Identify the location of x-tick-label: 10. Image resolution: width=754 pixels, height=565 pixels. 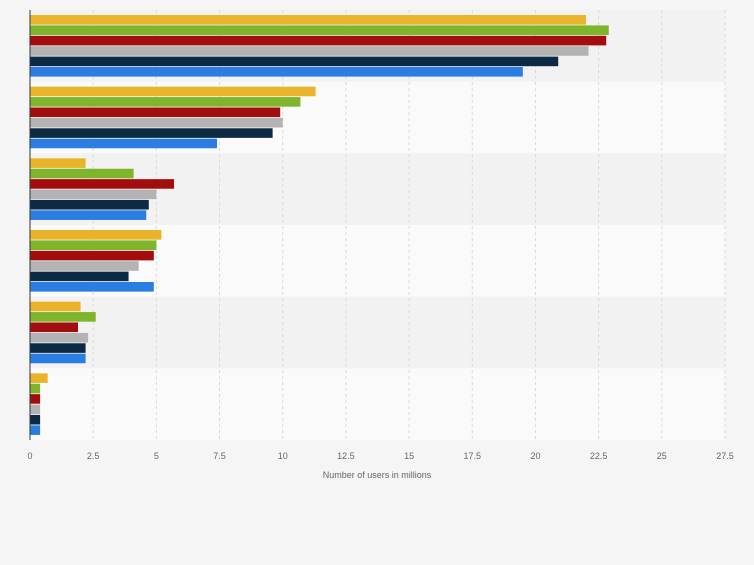
(283, 456).